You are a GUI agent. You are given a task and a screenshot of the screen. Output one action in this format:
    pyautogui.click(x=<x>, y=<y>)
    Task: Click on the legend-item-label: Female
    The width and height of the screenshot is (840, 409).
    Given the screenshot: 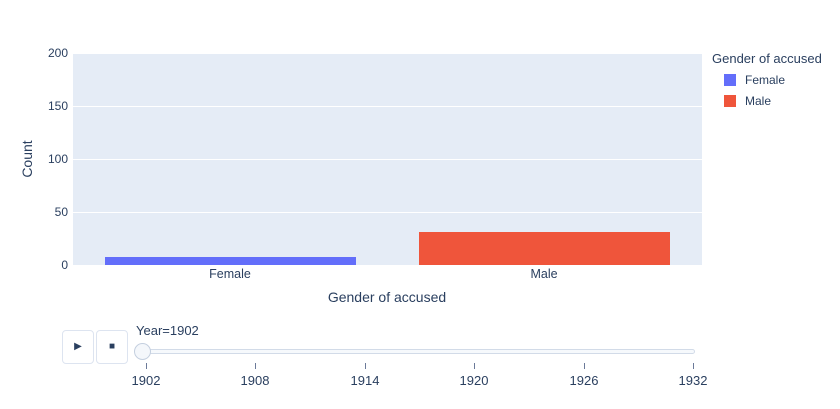 What is the action you would take?
    pyautogui.click(x=765, y=80)
    